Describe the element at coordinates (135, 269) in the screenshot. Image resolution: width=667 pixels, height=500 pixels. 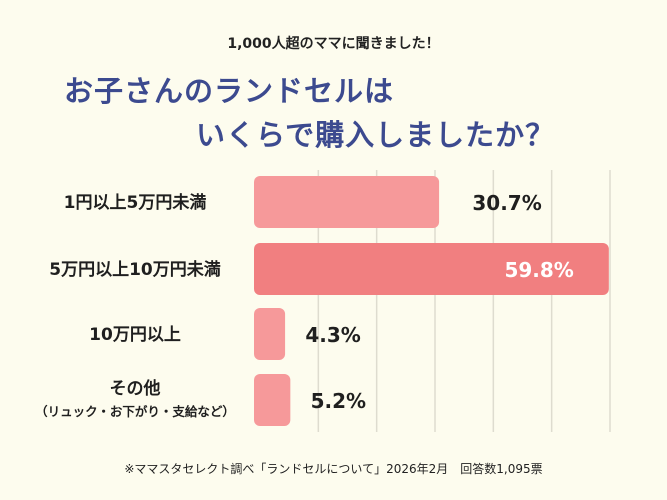
I see `category-label: 5万円以上10万円未満` at that location.